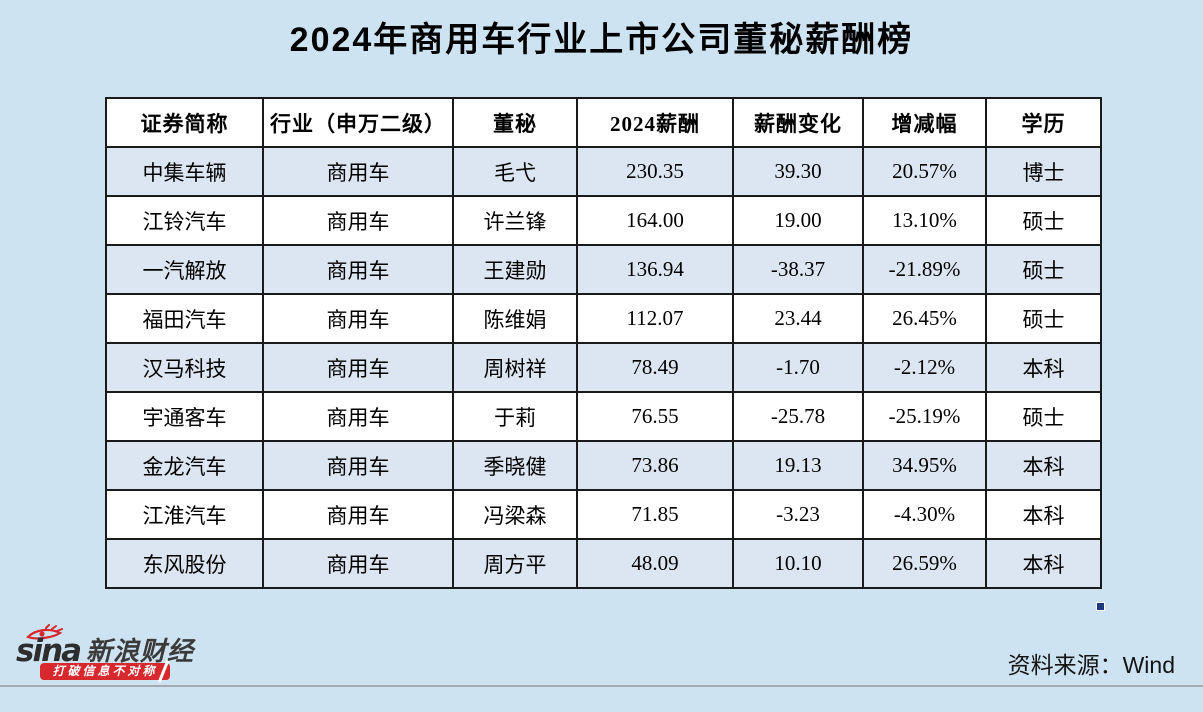  I want to click on footer-divider, so click(601, 686).